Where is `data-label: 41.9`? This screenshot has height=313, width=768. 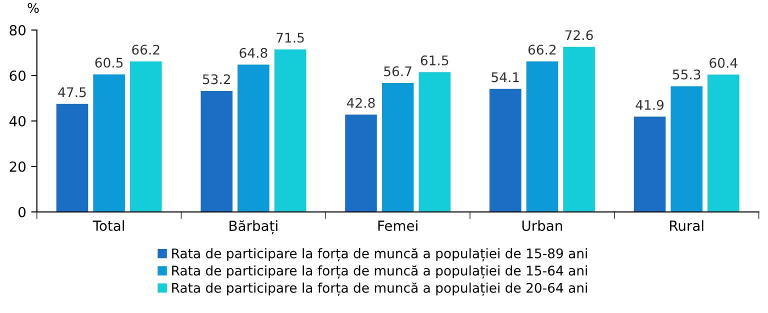
data-label: 41.9 is located at coordinates (650, 105).